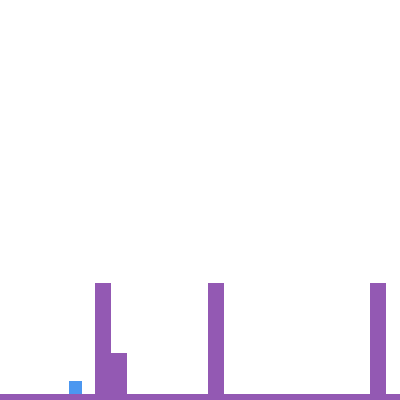  What do you see at coordinates (119, 373) in the screenshot?
I see `low-block-obstacle` at bounding box center [119, 373].